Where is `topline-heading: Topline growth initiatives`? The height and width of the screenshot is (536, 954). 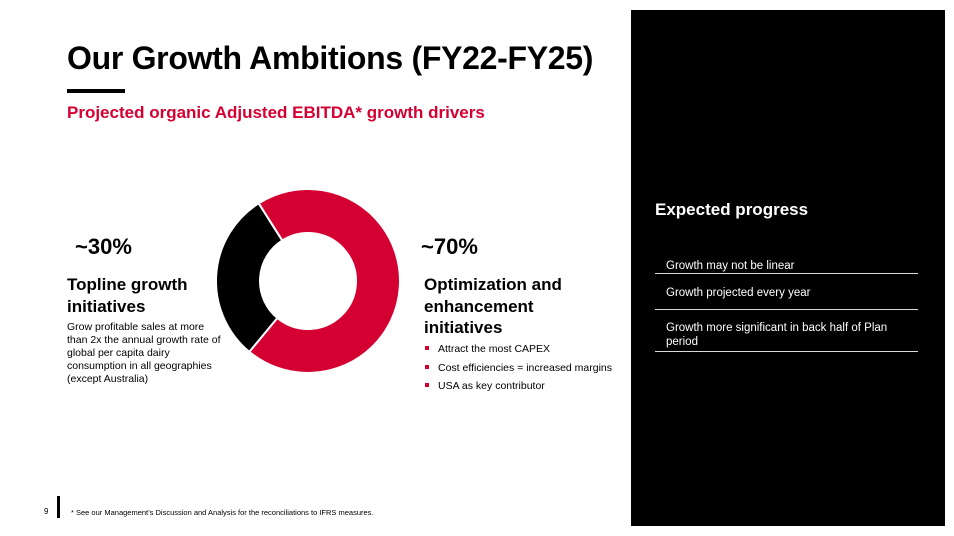
topline-heading: Topline growth initiatives is located at coordinates (127, 295).